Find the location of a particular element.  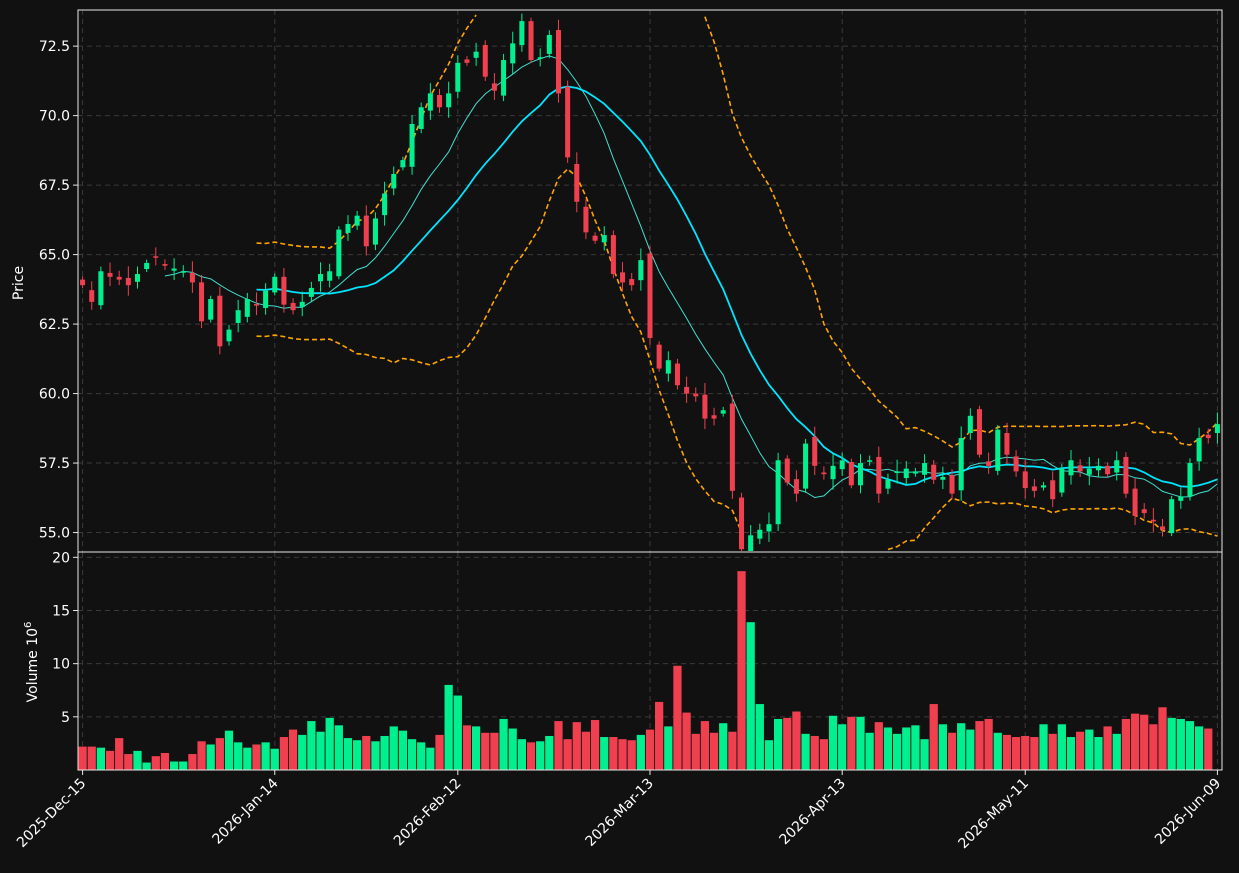

date-tick-label: 2026-Mar-13 is located at coordinates (620, 813).